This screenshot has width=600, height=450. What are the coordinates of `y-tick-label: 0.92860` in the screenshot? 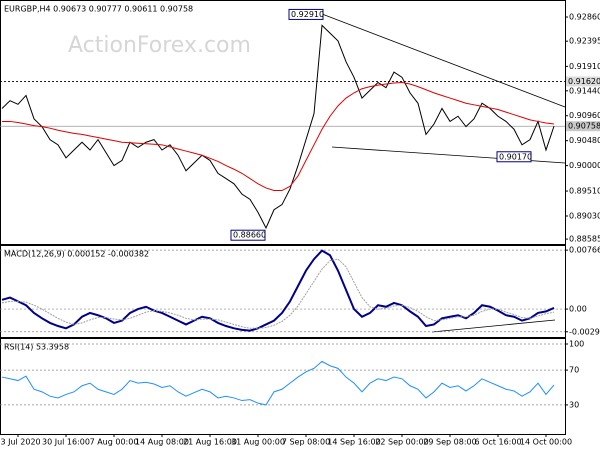 It's located at (584, 17).